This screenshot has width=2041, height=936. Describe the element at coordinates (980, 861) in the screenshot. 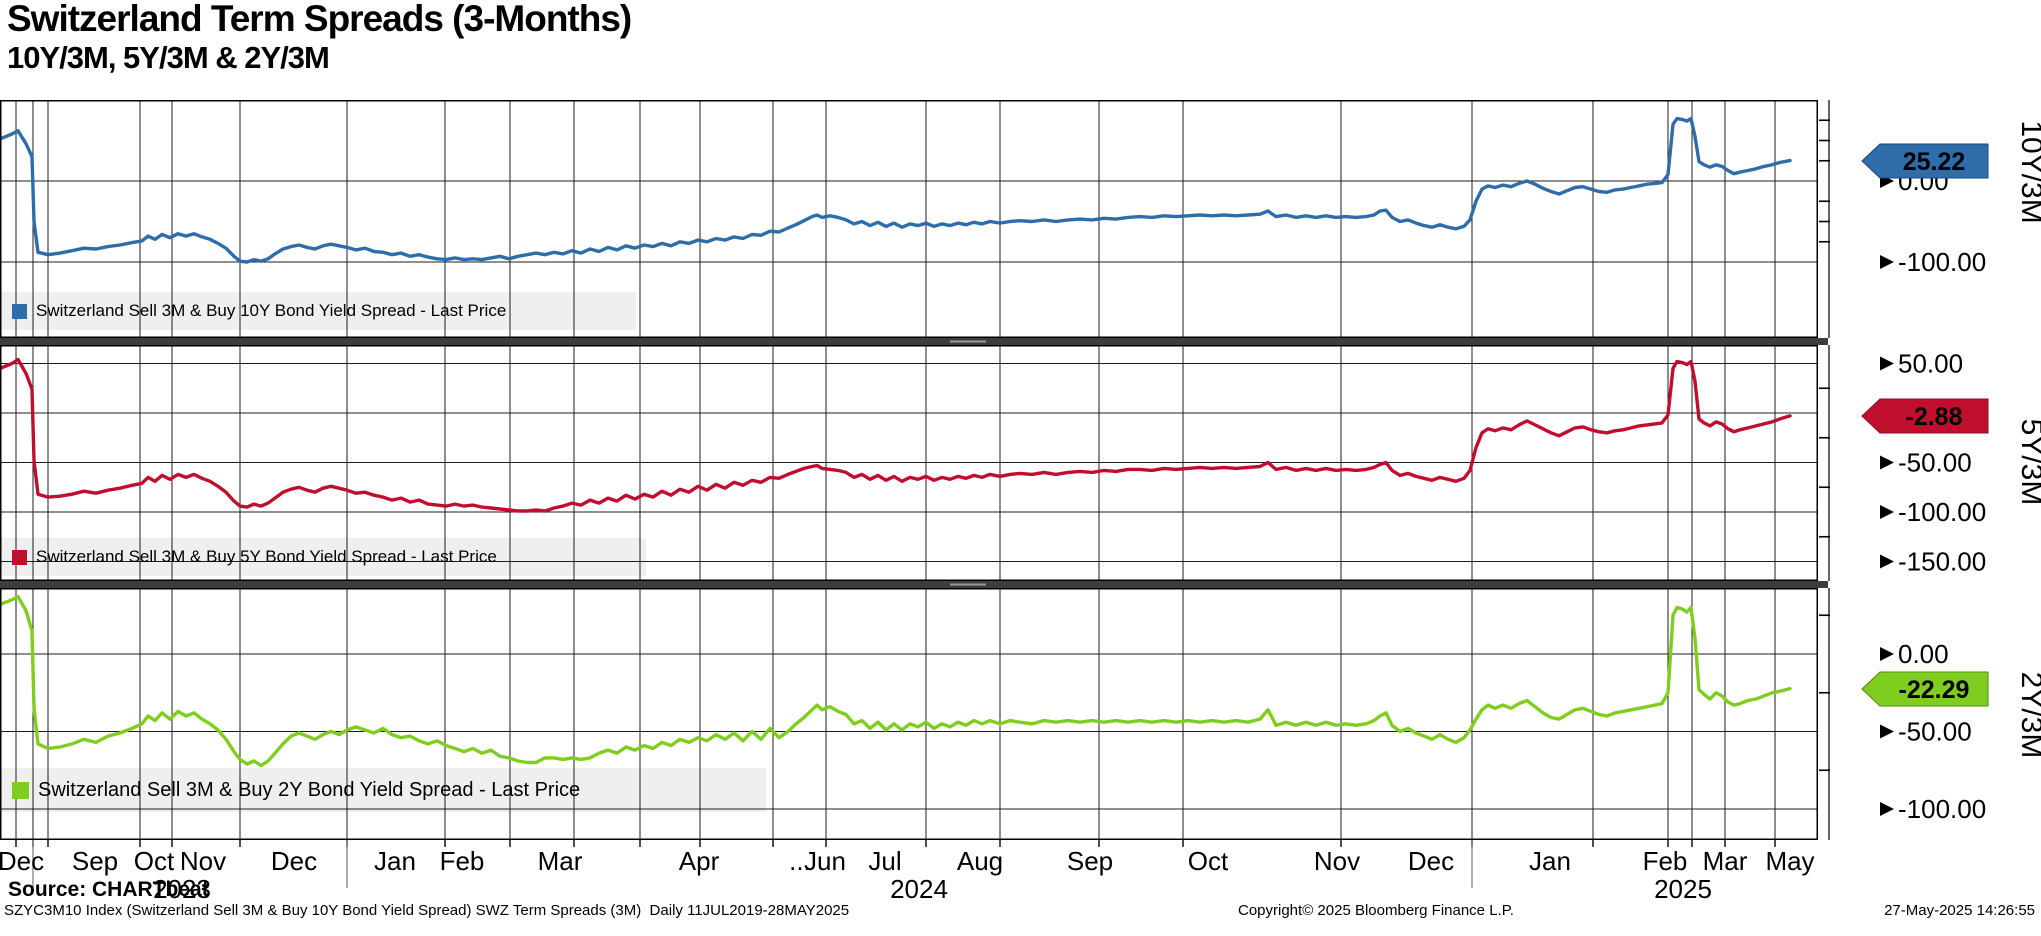

I see `x-axis-month-label: Aug` at that location.